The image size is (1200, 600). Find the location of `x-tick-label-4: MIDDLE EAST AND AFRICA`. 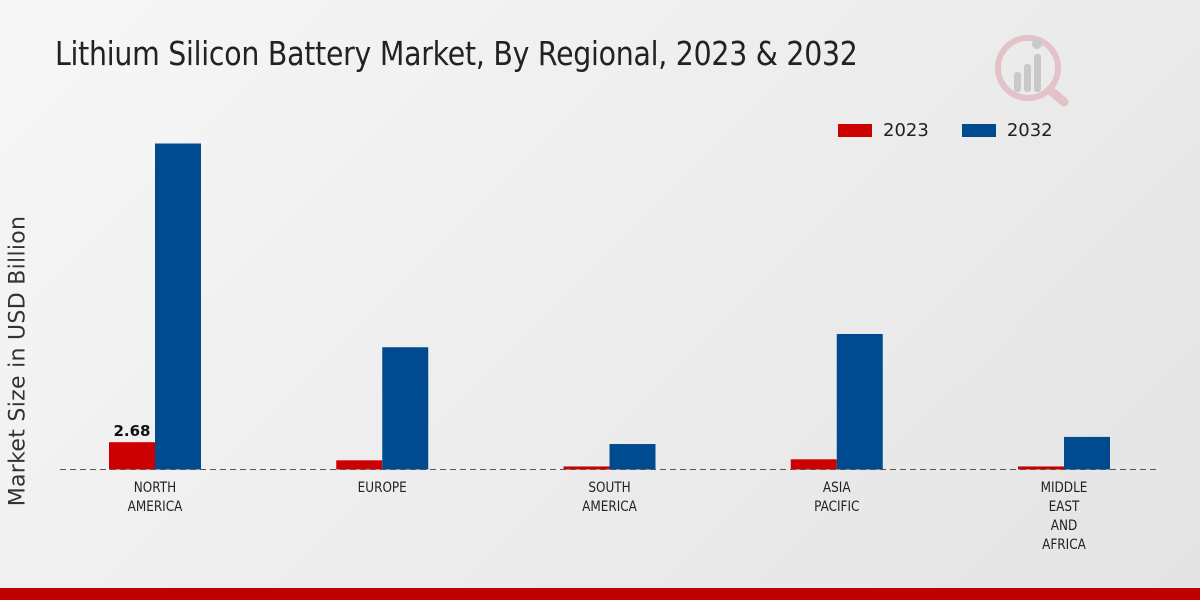

x-tick-label-4: MIDDLE EAST AND AFRICA is located at coordinates (1064, 516).